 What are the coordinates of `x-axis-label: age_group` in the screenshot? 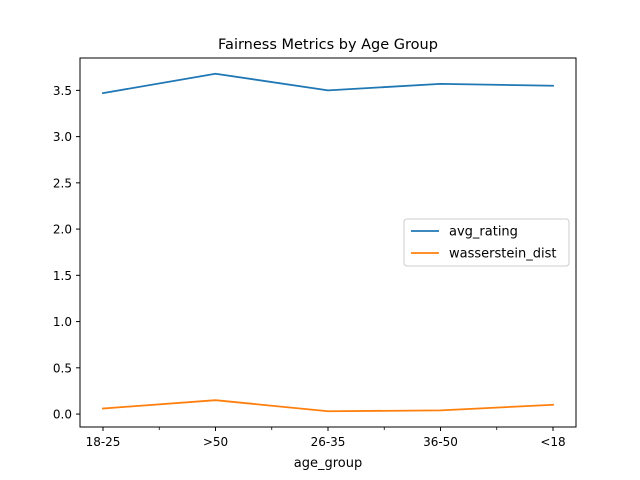 It's located at (328, 463).